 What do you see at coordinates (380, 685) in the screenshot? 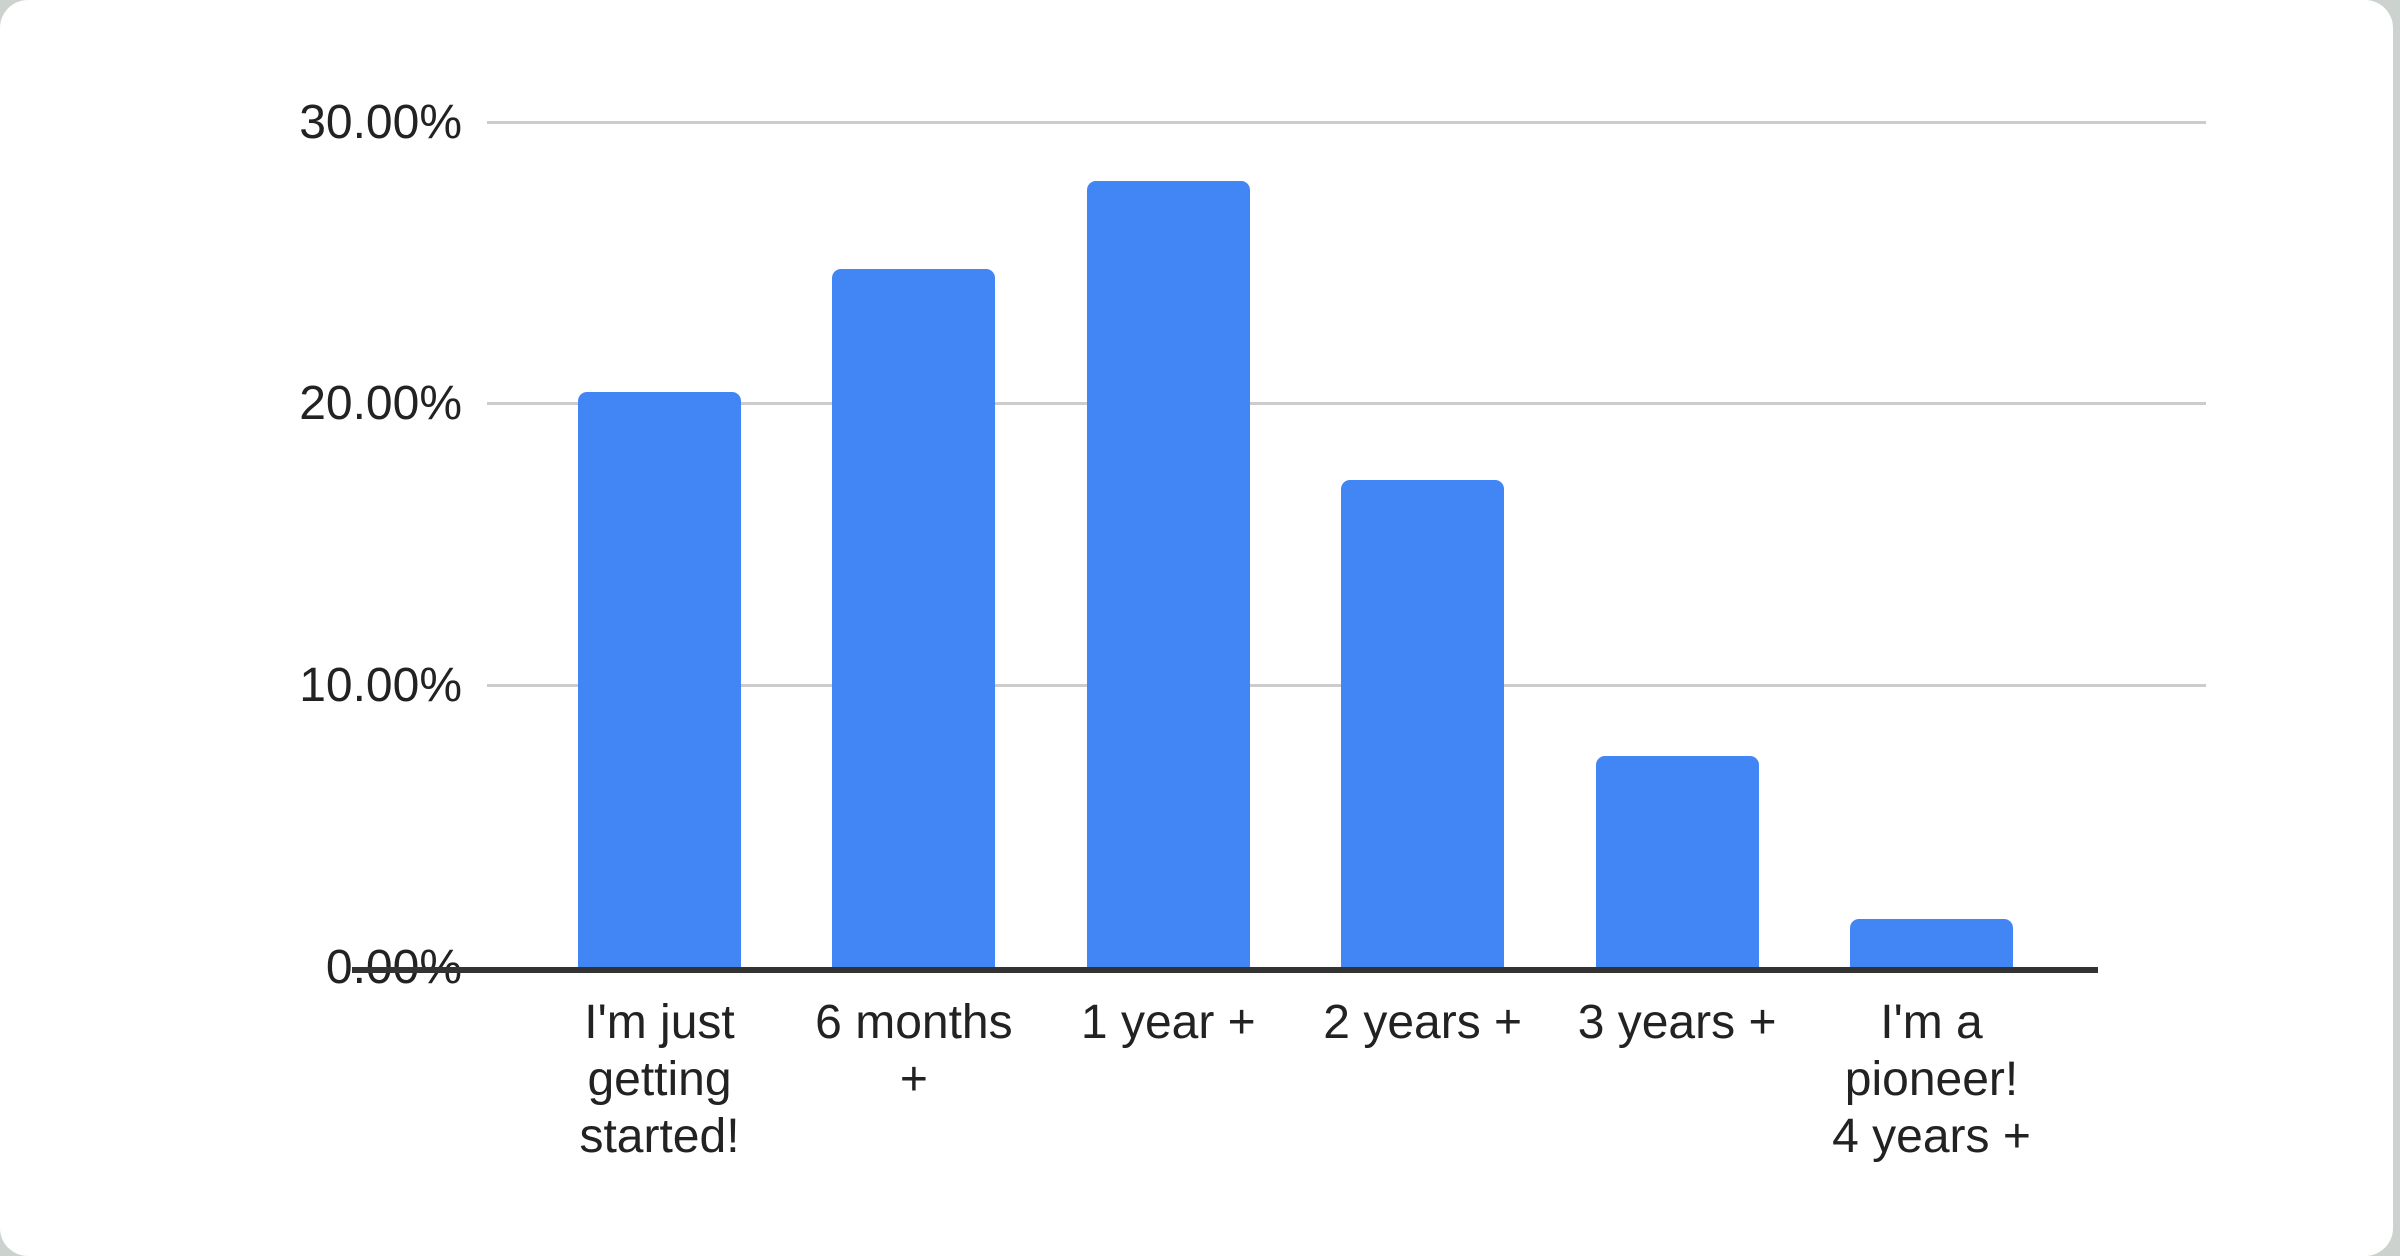
I see `y-tick-label: 10.00%` at bounding box center [380, 685].